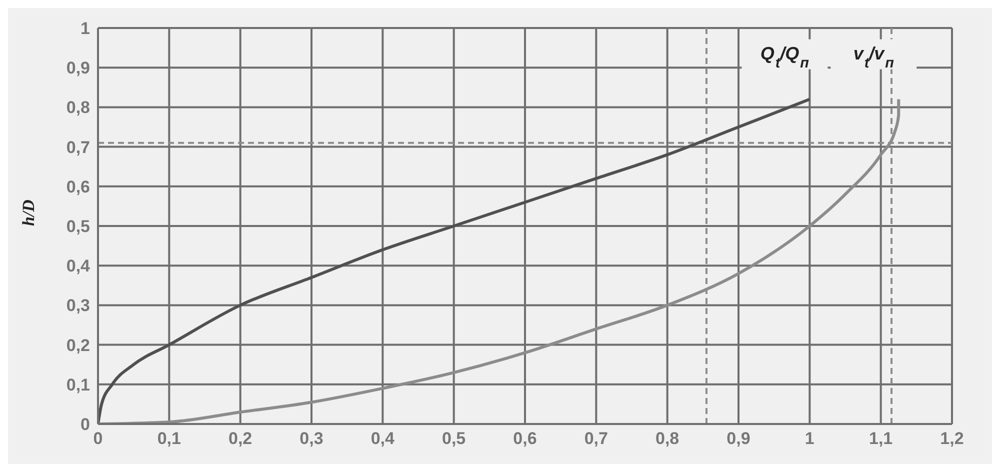 Image resolution: width=1000 pixels, height=472 pixels. I want to click on y-tick-label: 0,2, so click(78, 345).